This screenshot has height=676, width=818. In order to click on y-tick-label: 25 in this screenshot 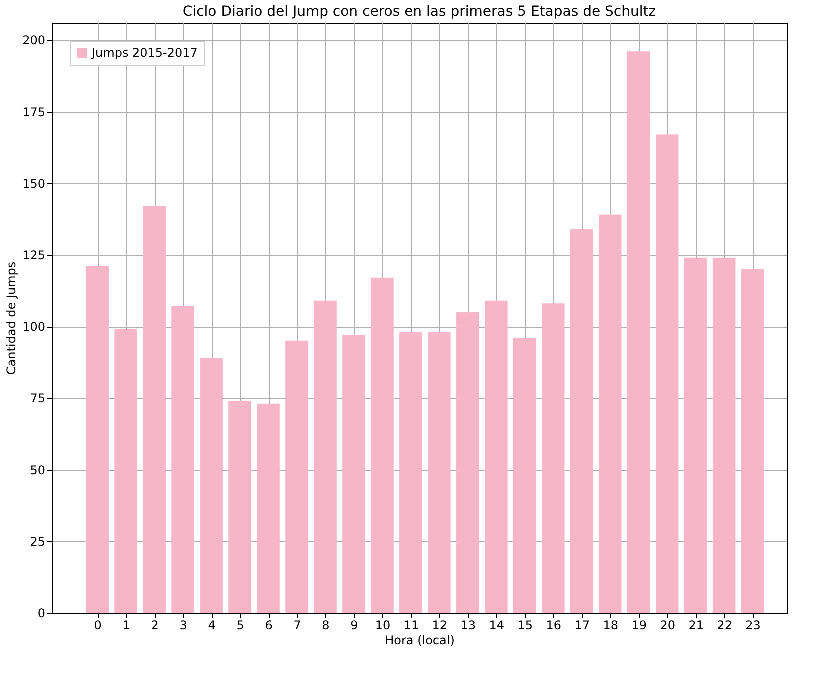, I will do `click(38, 541)`.